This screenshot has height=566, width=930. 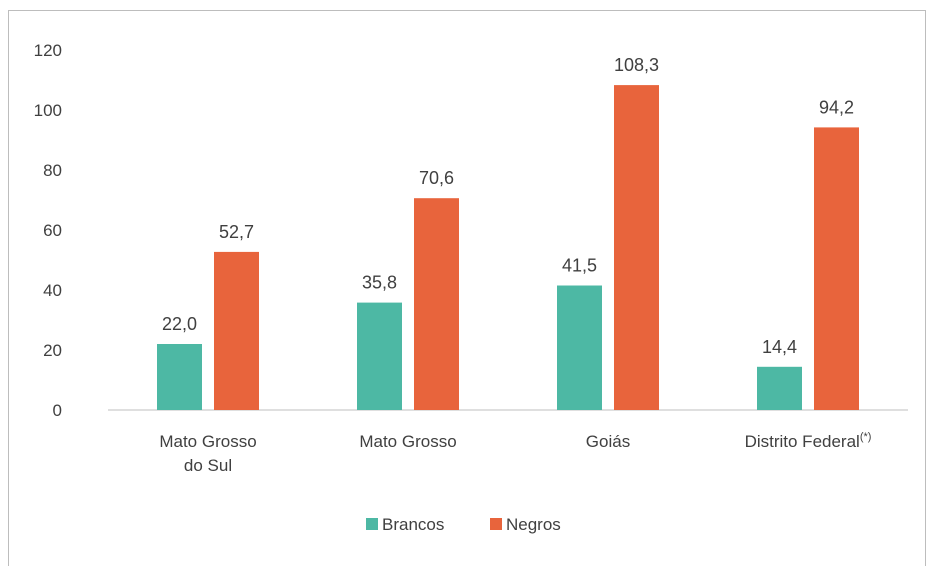 What do you see at coordinates (866, 437) in the screenshot?
I see `category-footnote-marker: (*)` at bounding box center [866, 437].